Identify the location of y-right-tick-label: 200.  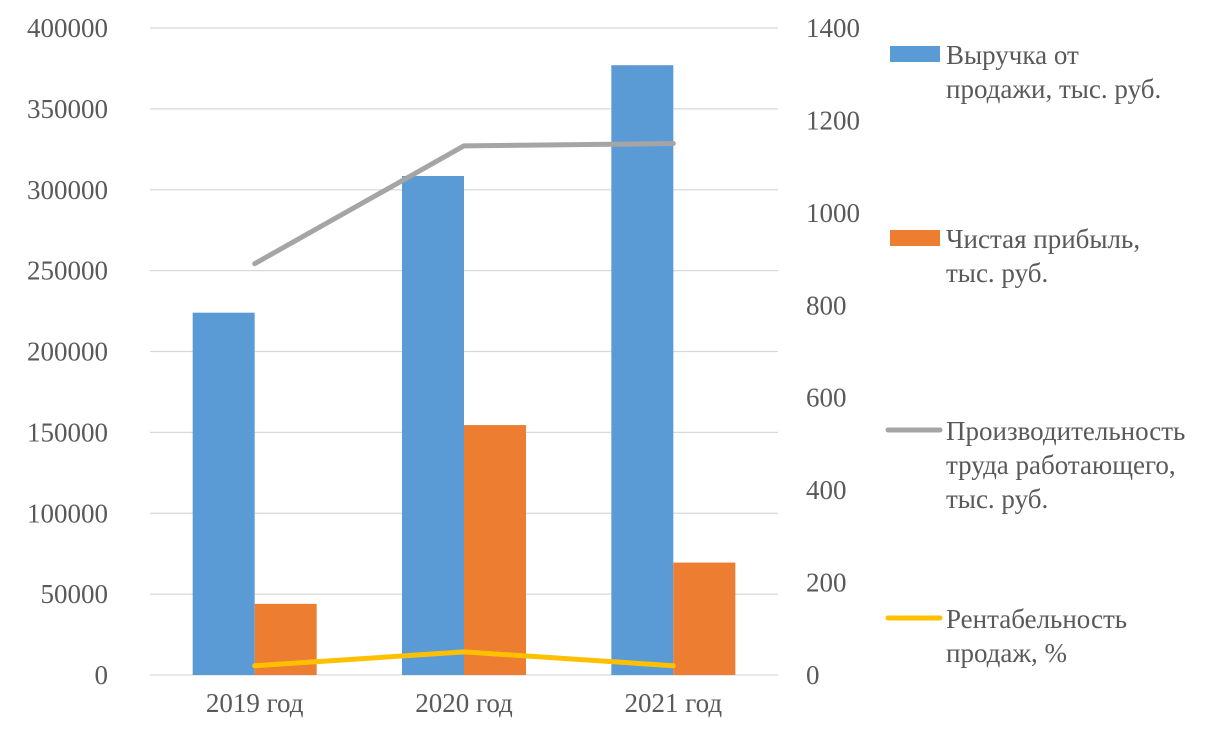
(826, 583).